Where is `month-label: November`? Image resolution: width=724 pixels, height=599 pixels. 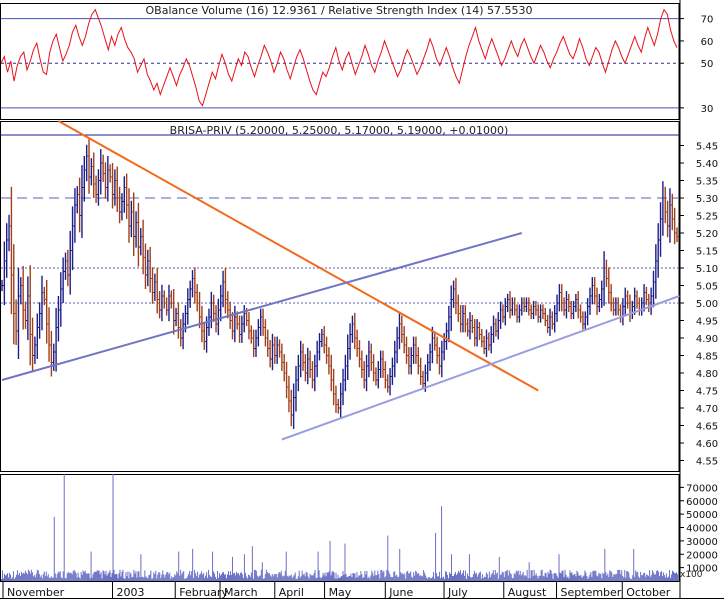
month-label: November is located at coordinates (36, 592).